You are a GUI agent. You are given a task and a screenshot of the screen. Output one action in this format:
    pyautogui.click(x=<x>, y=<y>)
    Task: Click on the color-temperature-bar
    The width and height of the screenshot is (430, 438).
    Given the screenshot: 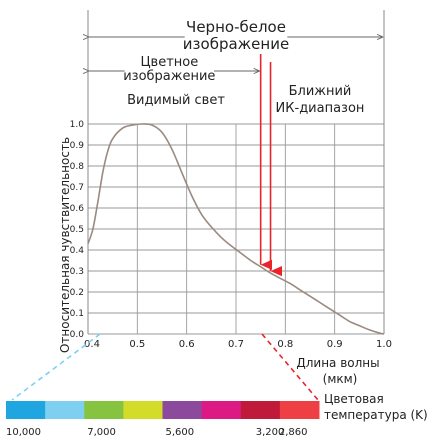 What is the action you would take?
    pyautogui.click(x=163, y=410)
    